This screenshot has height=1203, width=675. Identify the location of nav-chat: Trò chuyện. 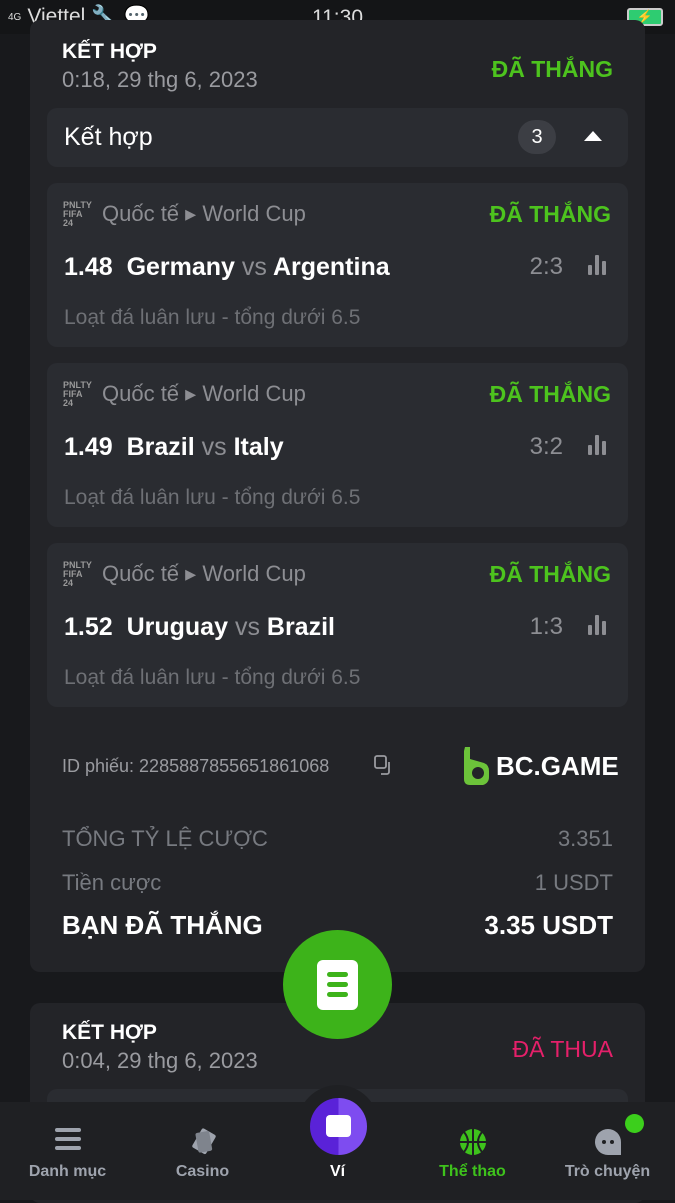
(607, 1151).